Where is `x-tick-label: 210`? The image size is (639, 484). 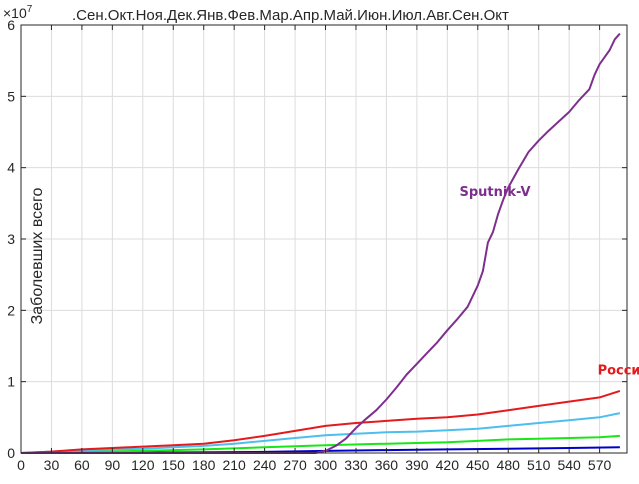 x-tick-label: 210 is located at coordinates (234, 465).